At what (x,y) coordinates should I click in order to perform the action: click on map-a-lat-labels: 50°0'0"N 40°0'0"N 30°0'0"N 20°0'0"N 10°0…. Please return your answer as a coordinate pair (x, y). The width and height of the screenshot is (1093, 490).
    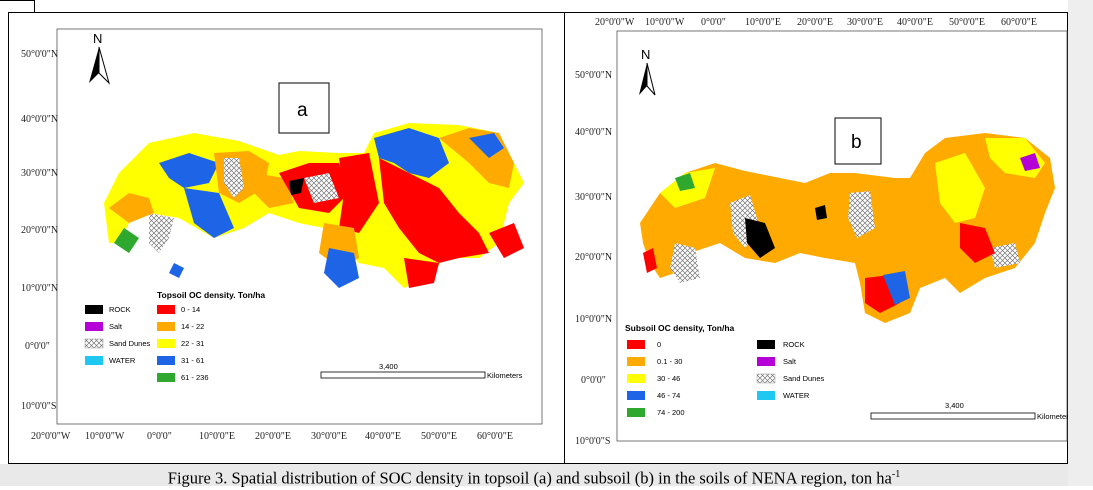
    Looking at the image, I should click on (39, 230).